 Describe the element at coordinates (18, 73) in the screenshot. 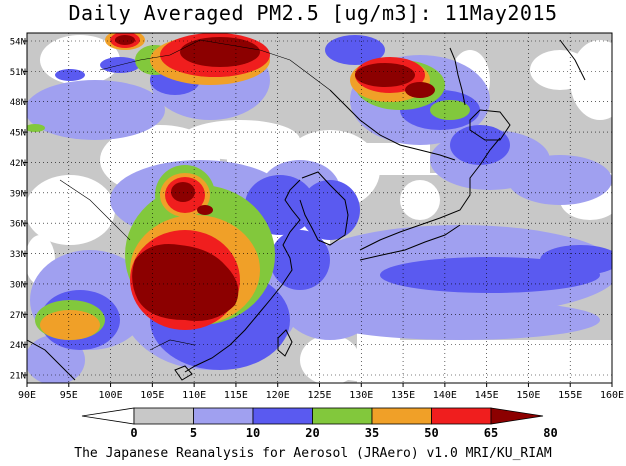

I see `lat-tick-label: 51N` at that location.